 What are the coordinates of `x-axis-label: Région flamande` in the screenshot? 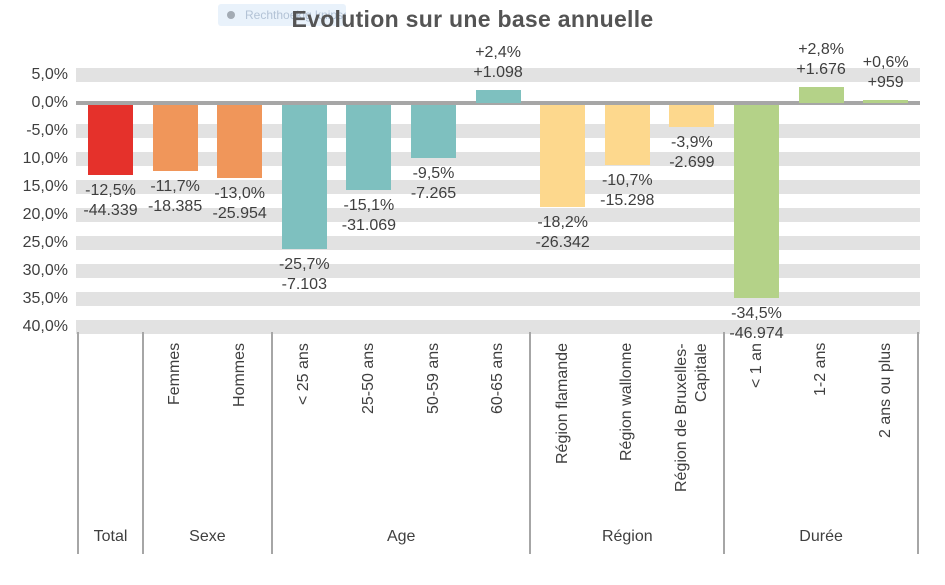 It's located at (562, 403).